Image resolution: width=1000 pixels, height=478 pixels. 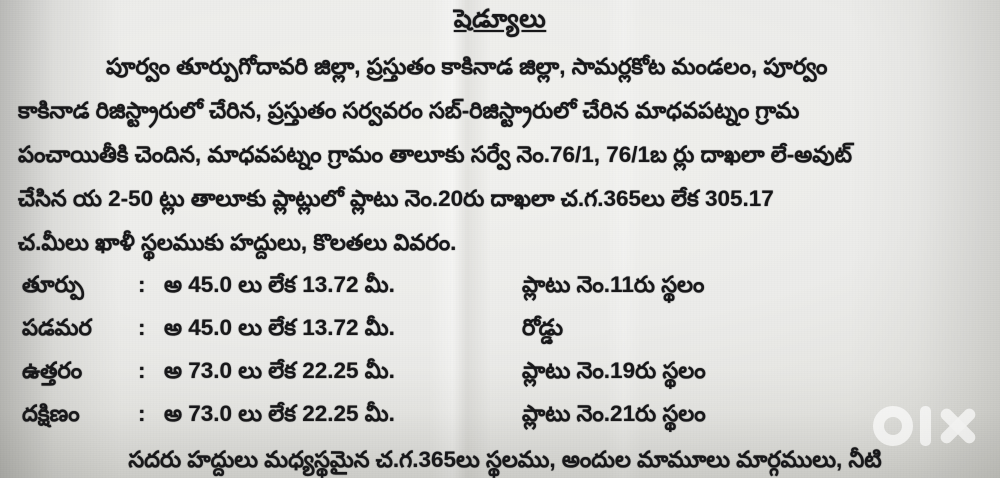 I want to click on boundary-direction-south: దక్షిణం, so click(x=51, y=413).